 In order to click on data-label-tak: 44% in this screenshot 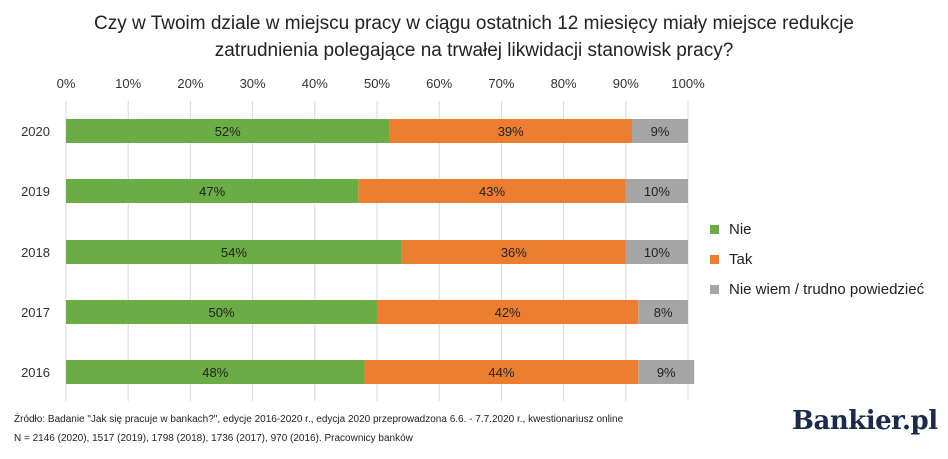, I will do `click(501, 372)`.